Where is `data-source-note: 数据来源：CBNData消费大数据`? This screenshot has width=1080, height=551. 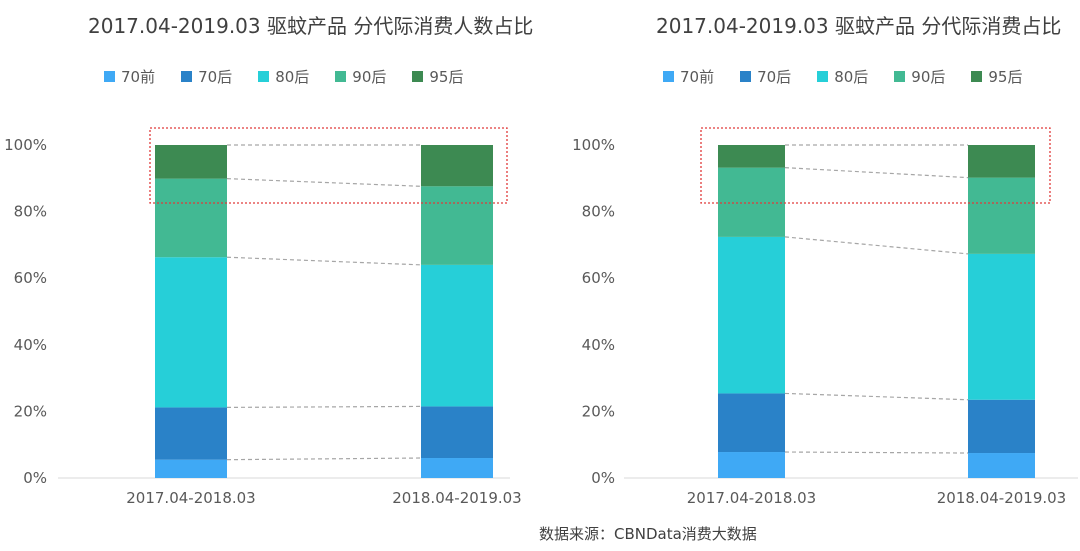
data-source-note: 数据来源：CBNData消费大数据 is located at coordinates (648, 534).